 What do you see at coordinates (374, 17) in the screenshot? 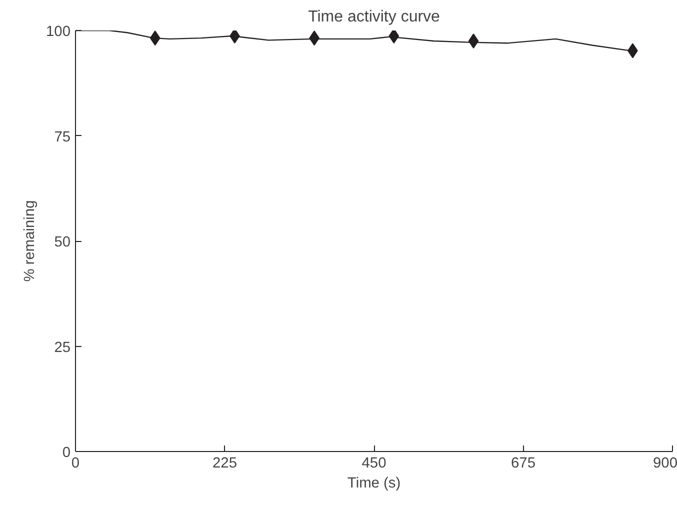
I see `chart-title: Time activity curve` at bounding box center [374, 17].